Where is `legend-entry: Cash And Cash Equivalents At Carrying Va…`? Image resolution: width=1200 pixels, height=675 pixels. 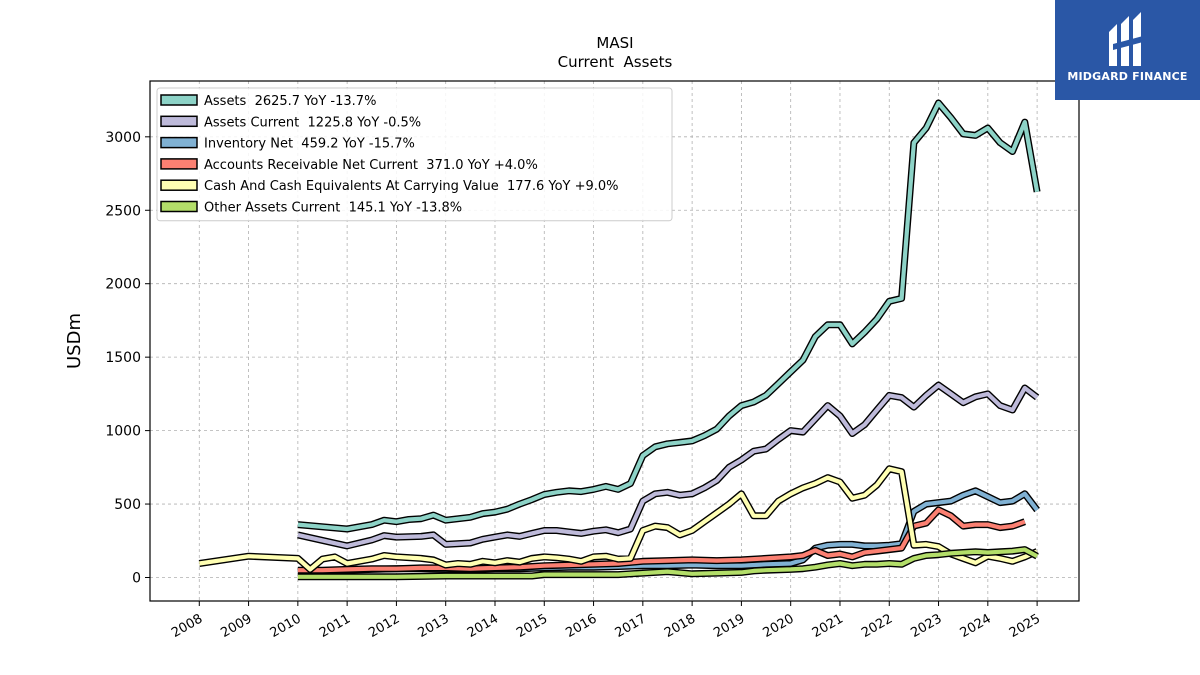 legend-entry: Cash And Cash Equivalents At Carrying Va… is located at coordinates (411, 186).